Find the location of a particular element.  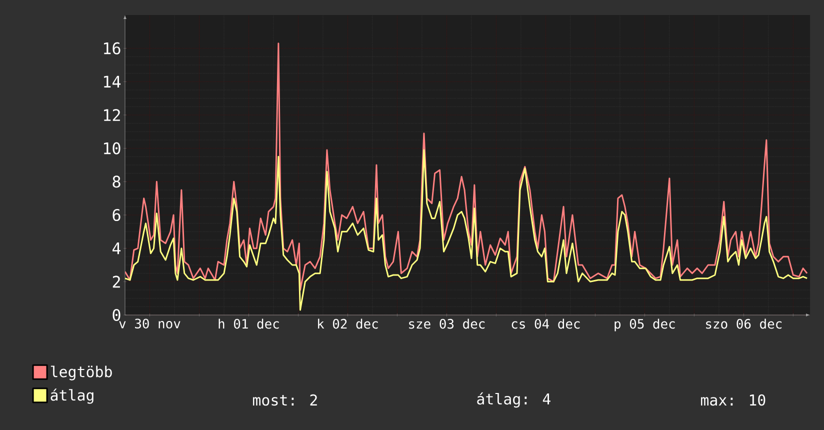

x-tick-label: v 30 nov is located at coordinates (149, 323).